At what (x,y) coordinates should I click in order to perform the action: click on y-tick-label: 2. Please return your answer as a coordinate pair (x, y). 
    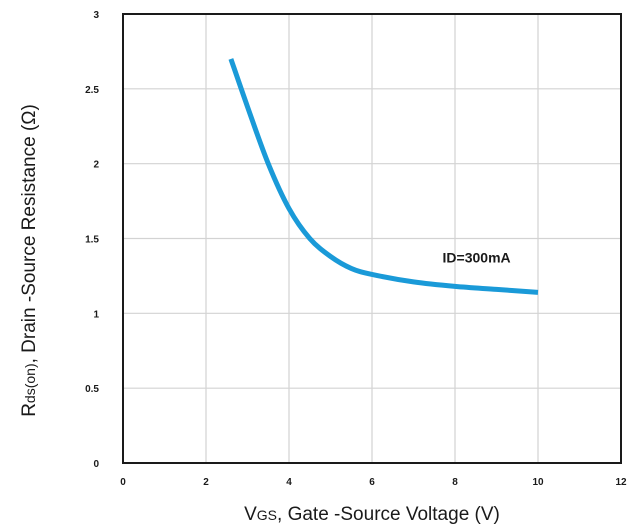
    Looking at the image, I should click on (96, 165).